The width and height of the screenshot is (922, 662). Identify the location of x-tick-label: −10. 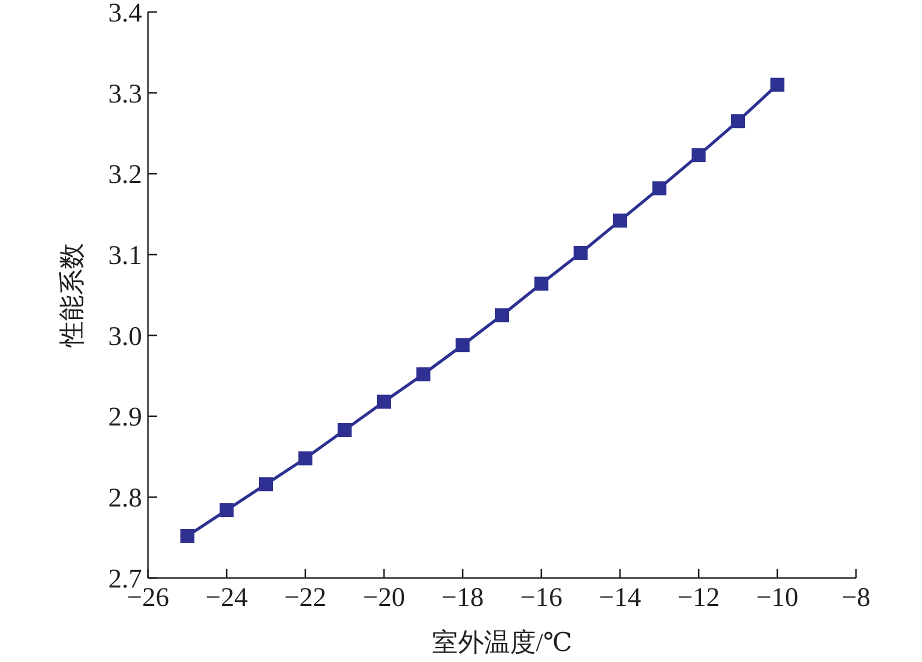
(777, 597).